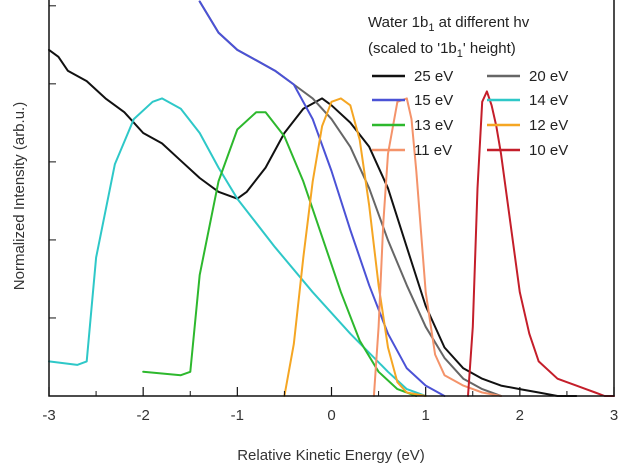  I want to click on title-part-2: at different hv, so click(481, 22).